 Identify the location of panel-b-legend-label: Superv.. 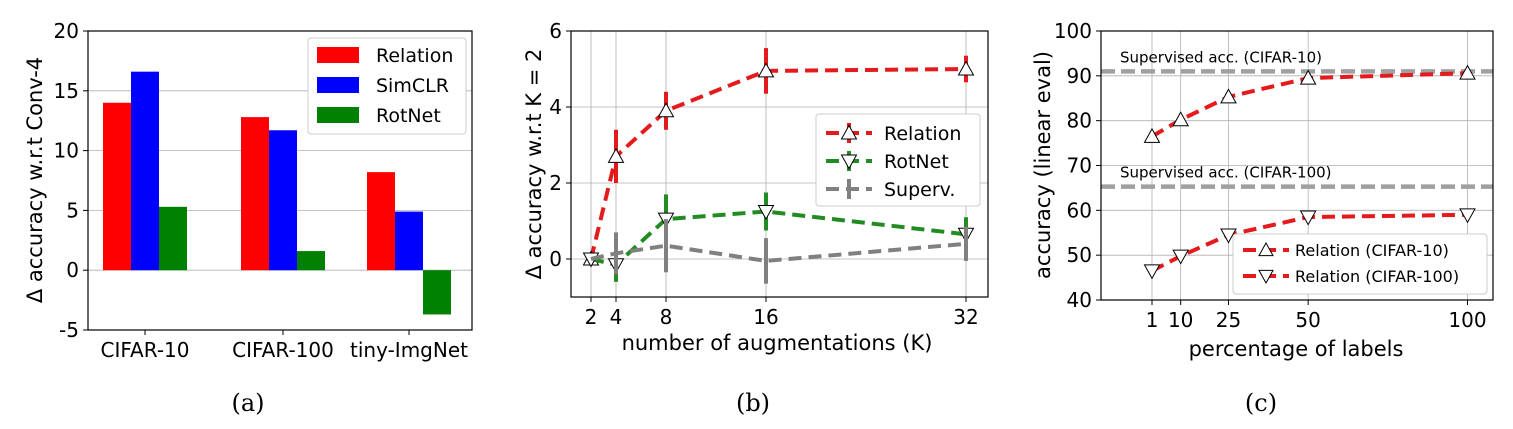
(919, 190).